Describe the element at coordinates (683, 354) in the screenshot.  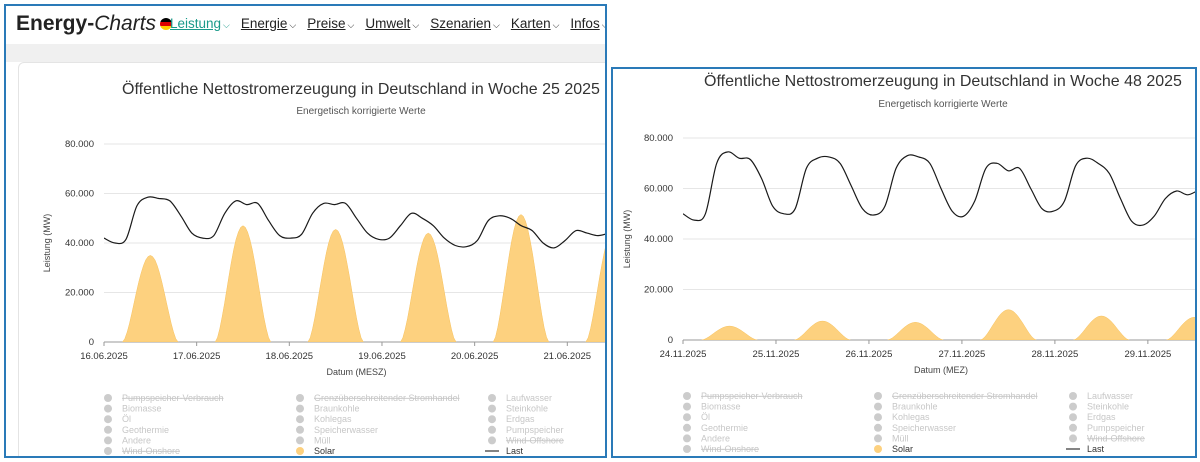
I see `x-tick-label: 24.11.2025` at that location.